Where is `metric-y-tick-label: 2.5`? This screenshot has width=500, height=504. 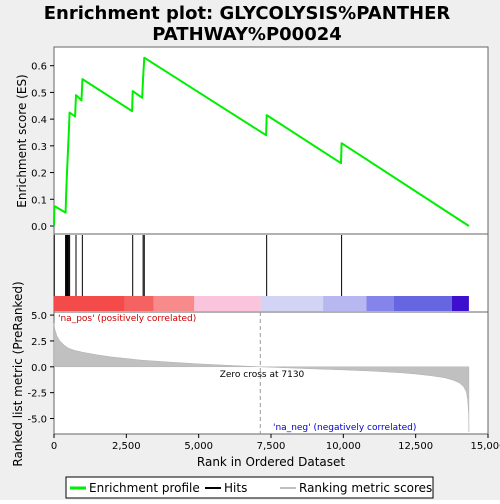 metric-y-tick-label: 2.5 is located at coordinates (39, 342).